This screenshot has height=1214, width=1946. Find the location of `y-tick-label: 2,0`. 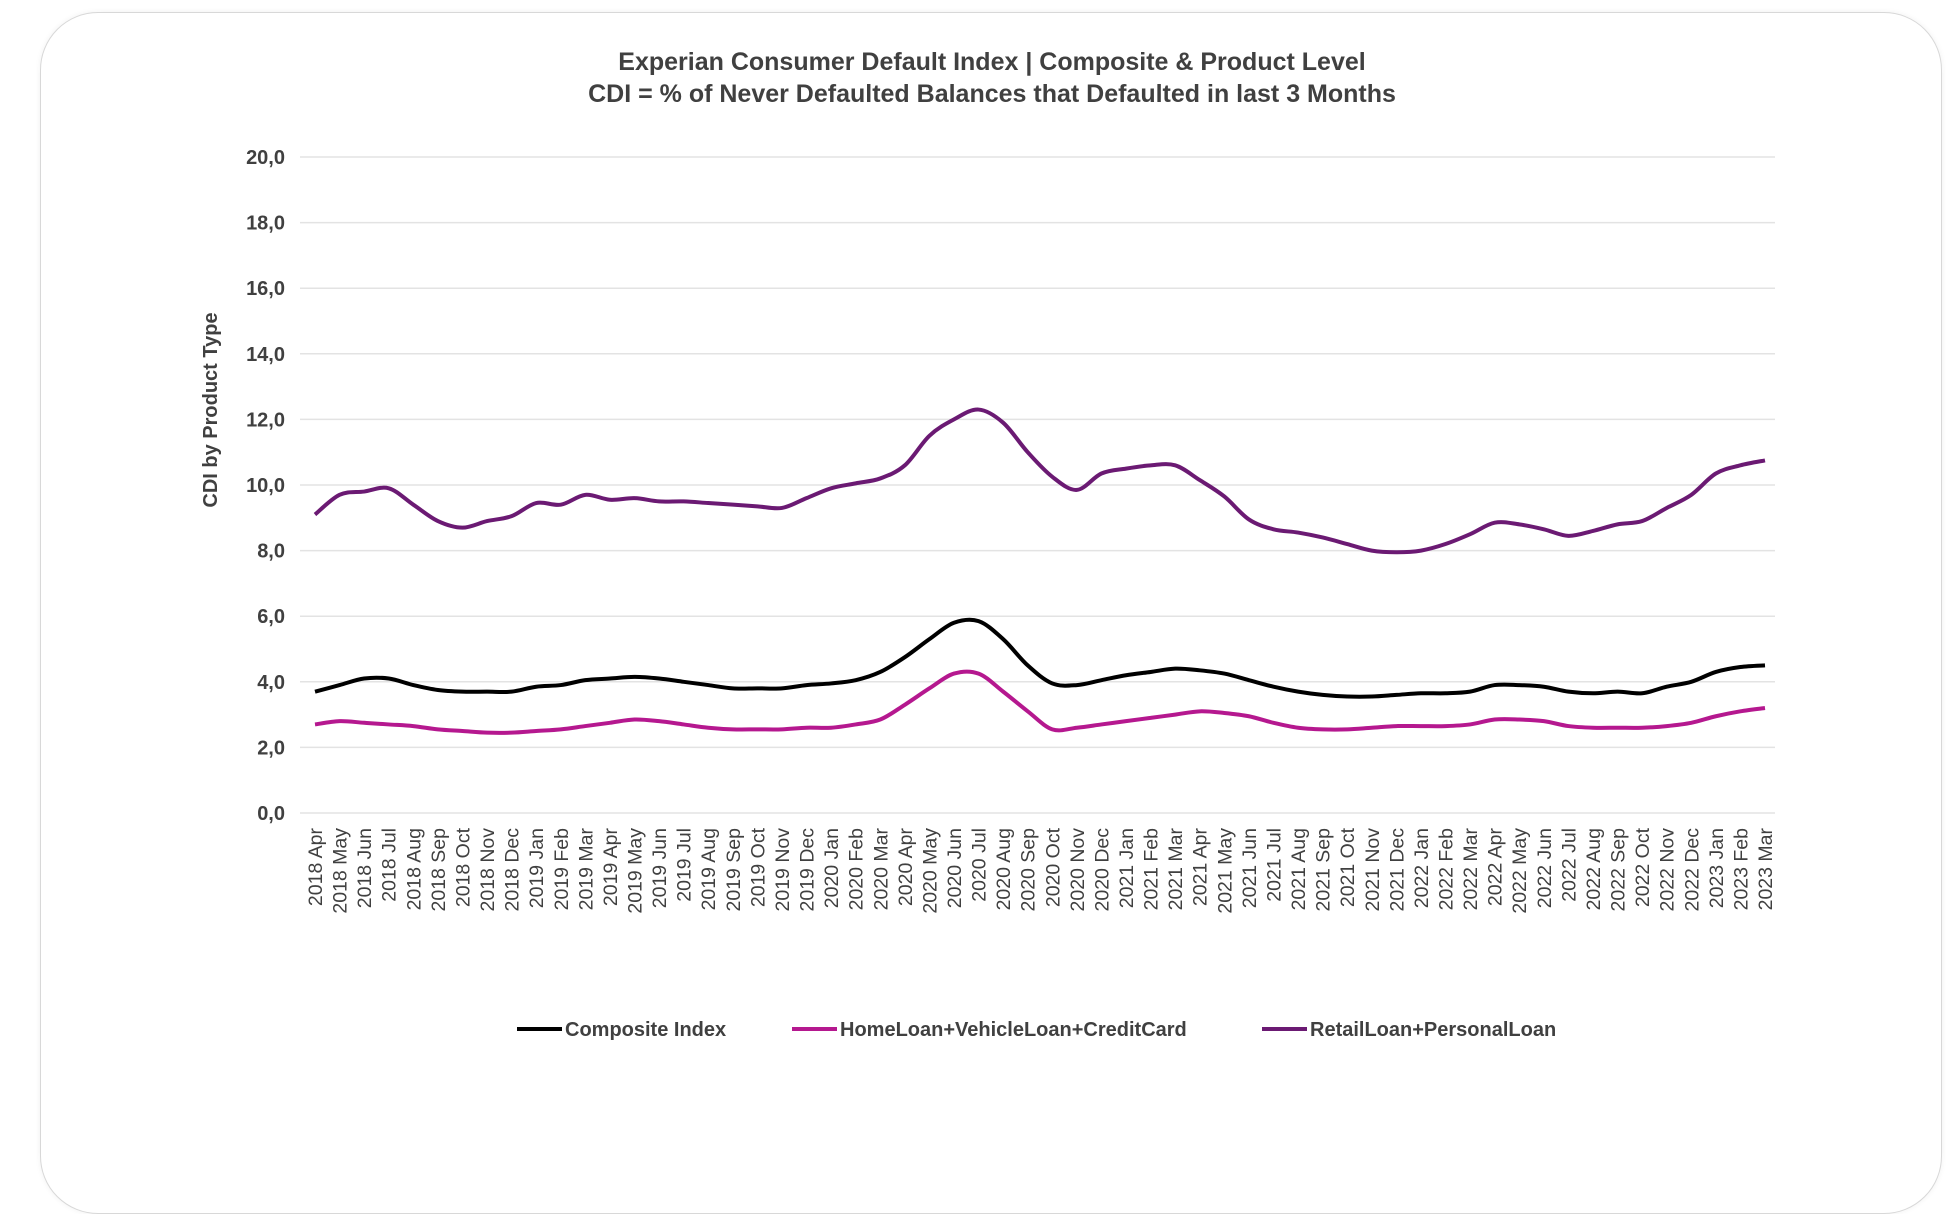

y-tick-label: 2,0 is located at coordinates (271, 748).